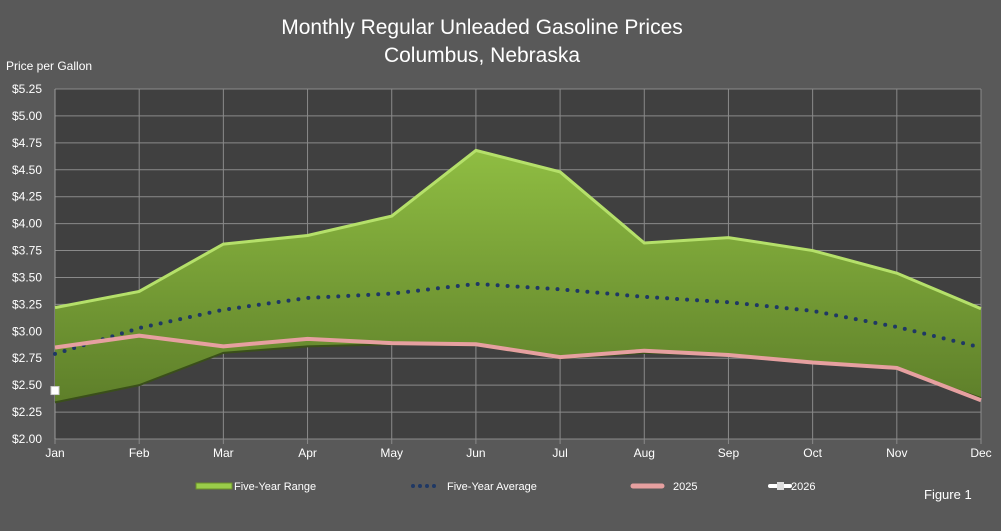 Image resolution: width=1001 pixels, height=531 pixels. Describe the element at coordinates (275, 487) in the screenshot. I see `legend-label-range: Five-Year Range` at that location.